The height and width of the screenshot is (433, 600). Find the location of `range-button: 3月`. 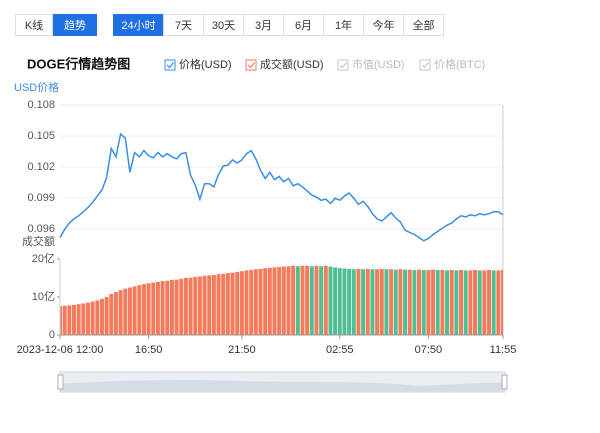

range-button: 3月 is located at coordinates (263, 25).